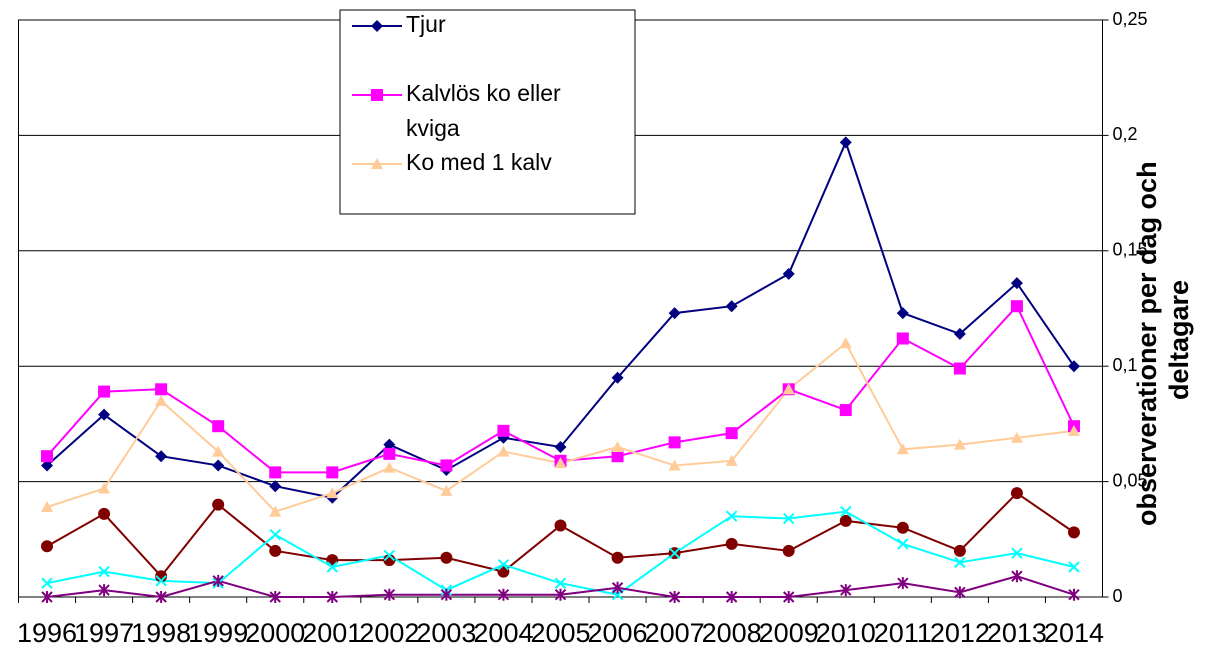 This screenshot has width=1211, height=657. What do you see at coordinates (675, 633) in the screenshot?
I see `x-tick-label: 2007` at bounding box center [675, 633].